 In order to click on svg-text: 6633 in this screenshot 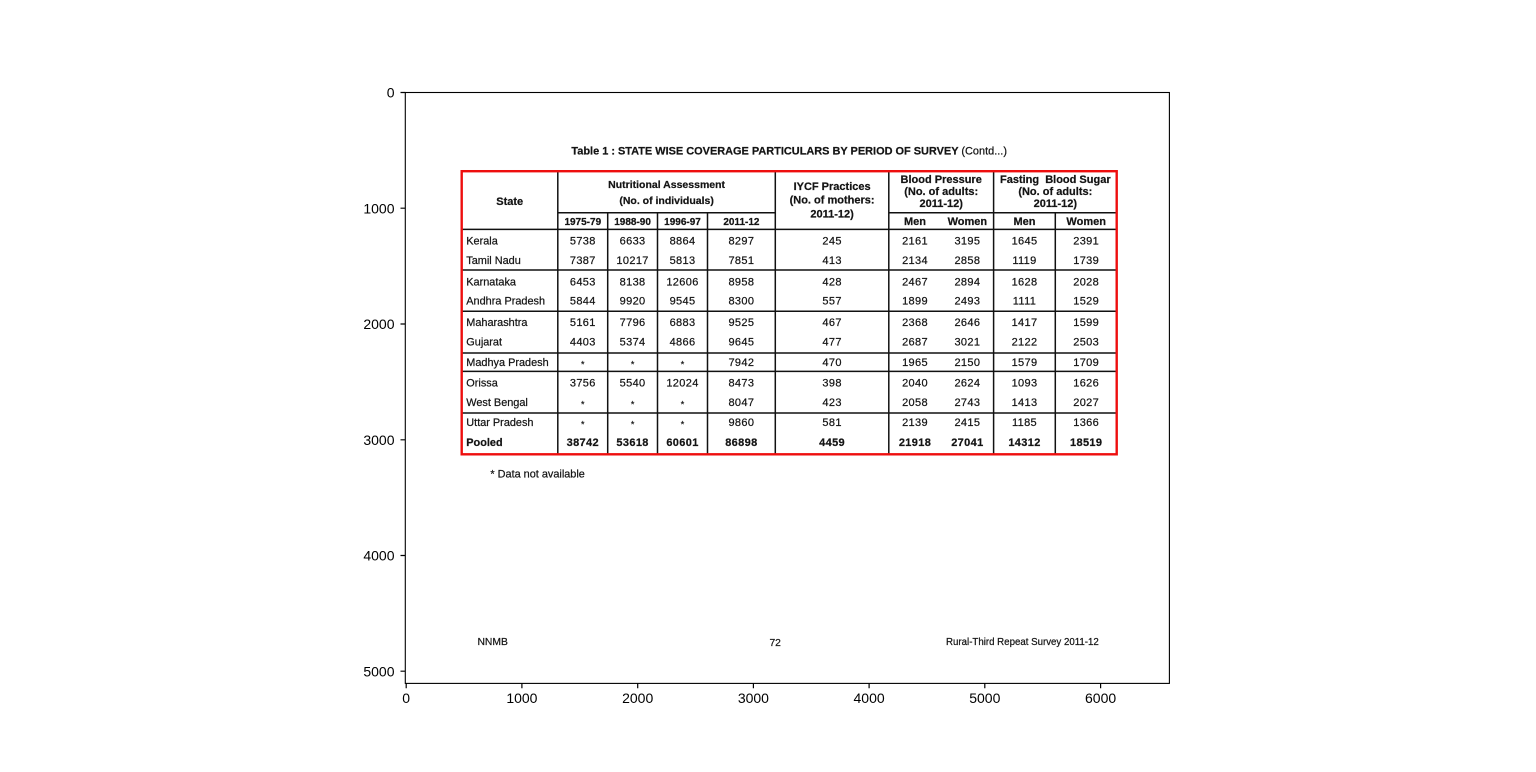, I will do `click(633, 242)`.